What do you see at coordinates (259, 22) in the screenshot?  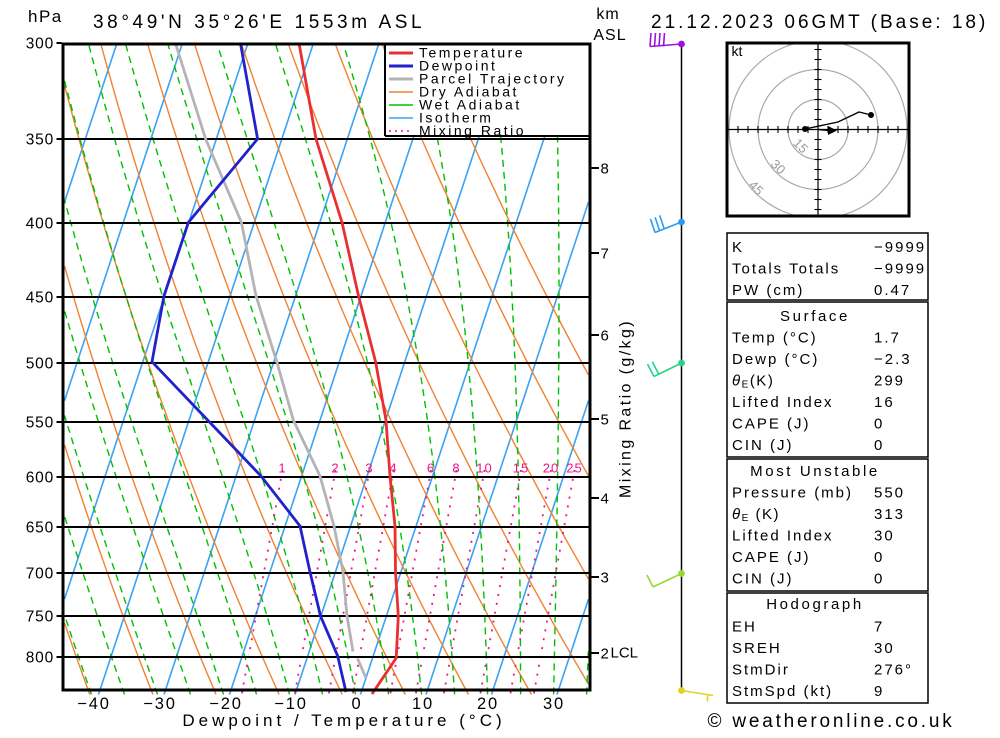 I see `svg-text: 38°49'N 35°26'E 1553m ASL` at bounding box center [259, 22].